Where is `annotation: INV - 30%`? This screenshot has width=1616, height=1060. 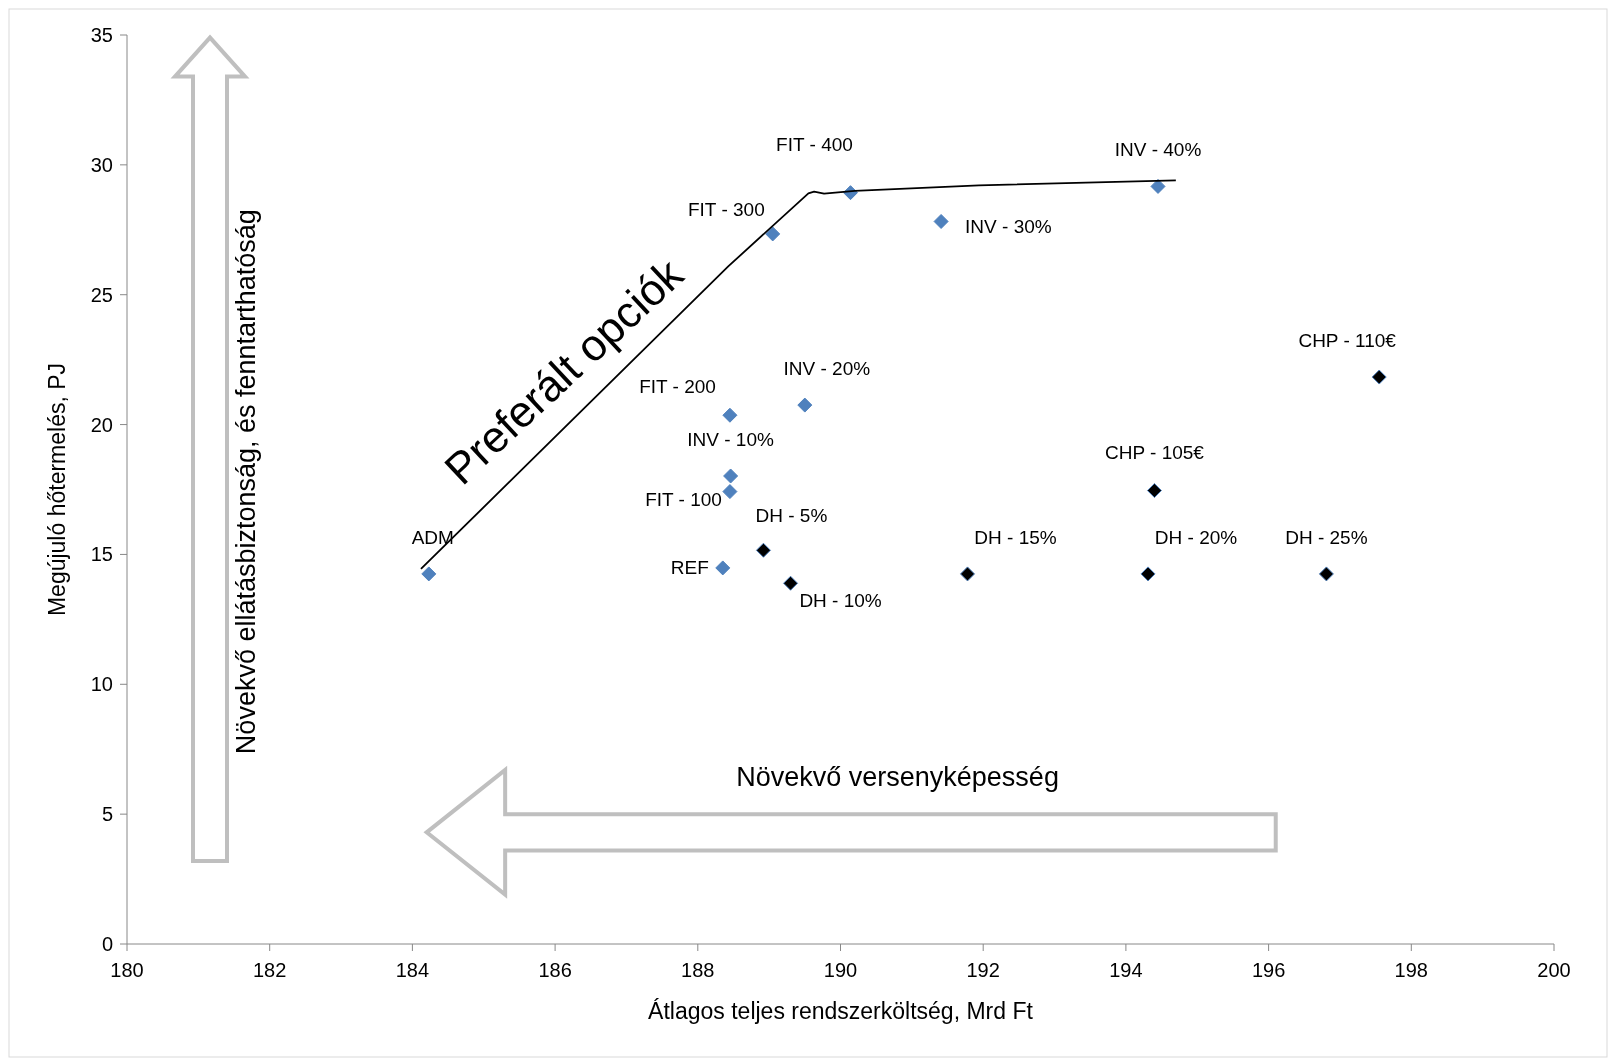
annotation: INV - 30% is located at coordinates (1008, 227).